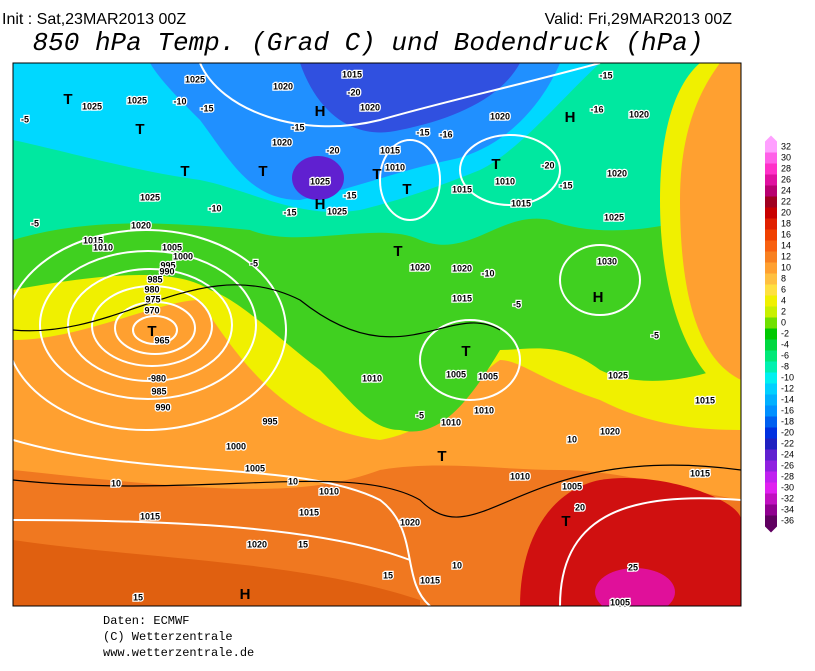 Image resolution: width=815 pixels, height=671 pixels. What do you see at coordinates (787, 443) in the screenshot?
I see `legend-label: -22` at bounding box center [787, 443].